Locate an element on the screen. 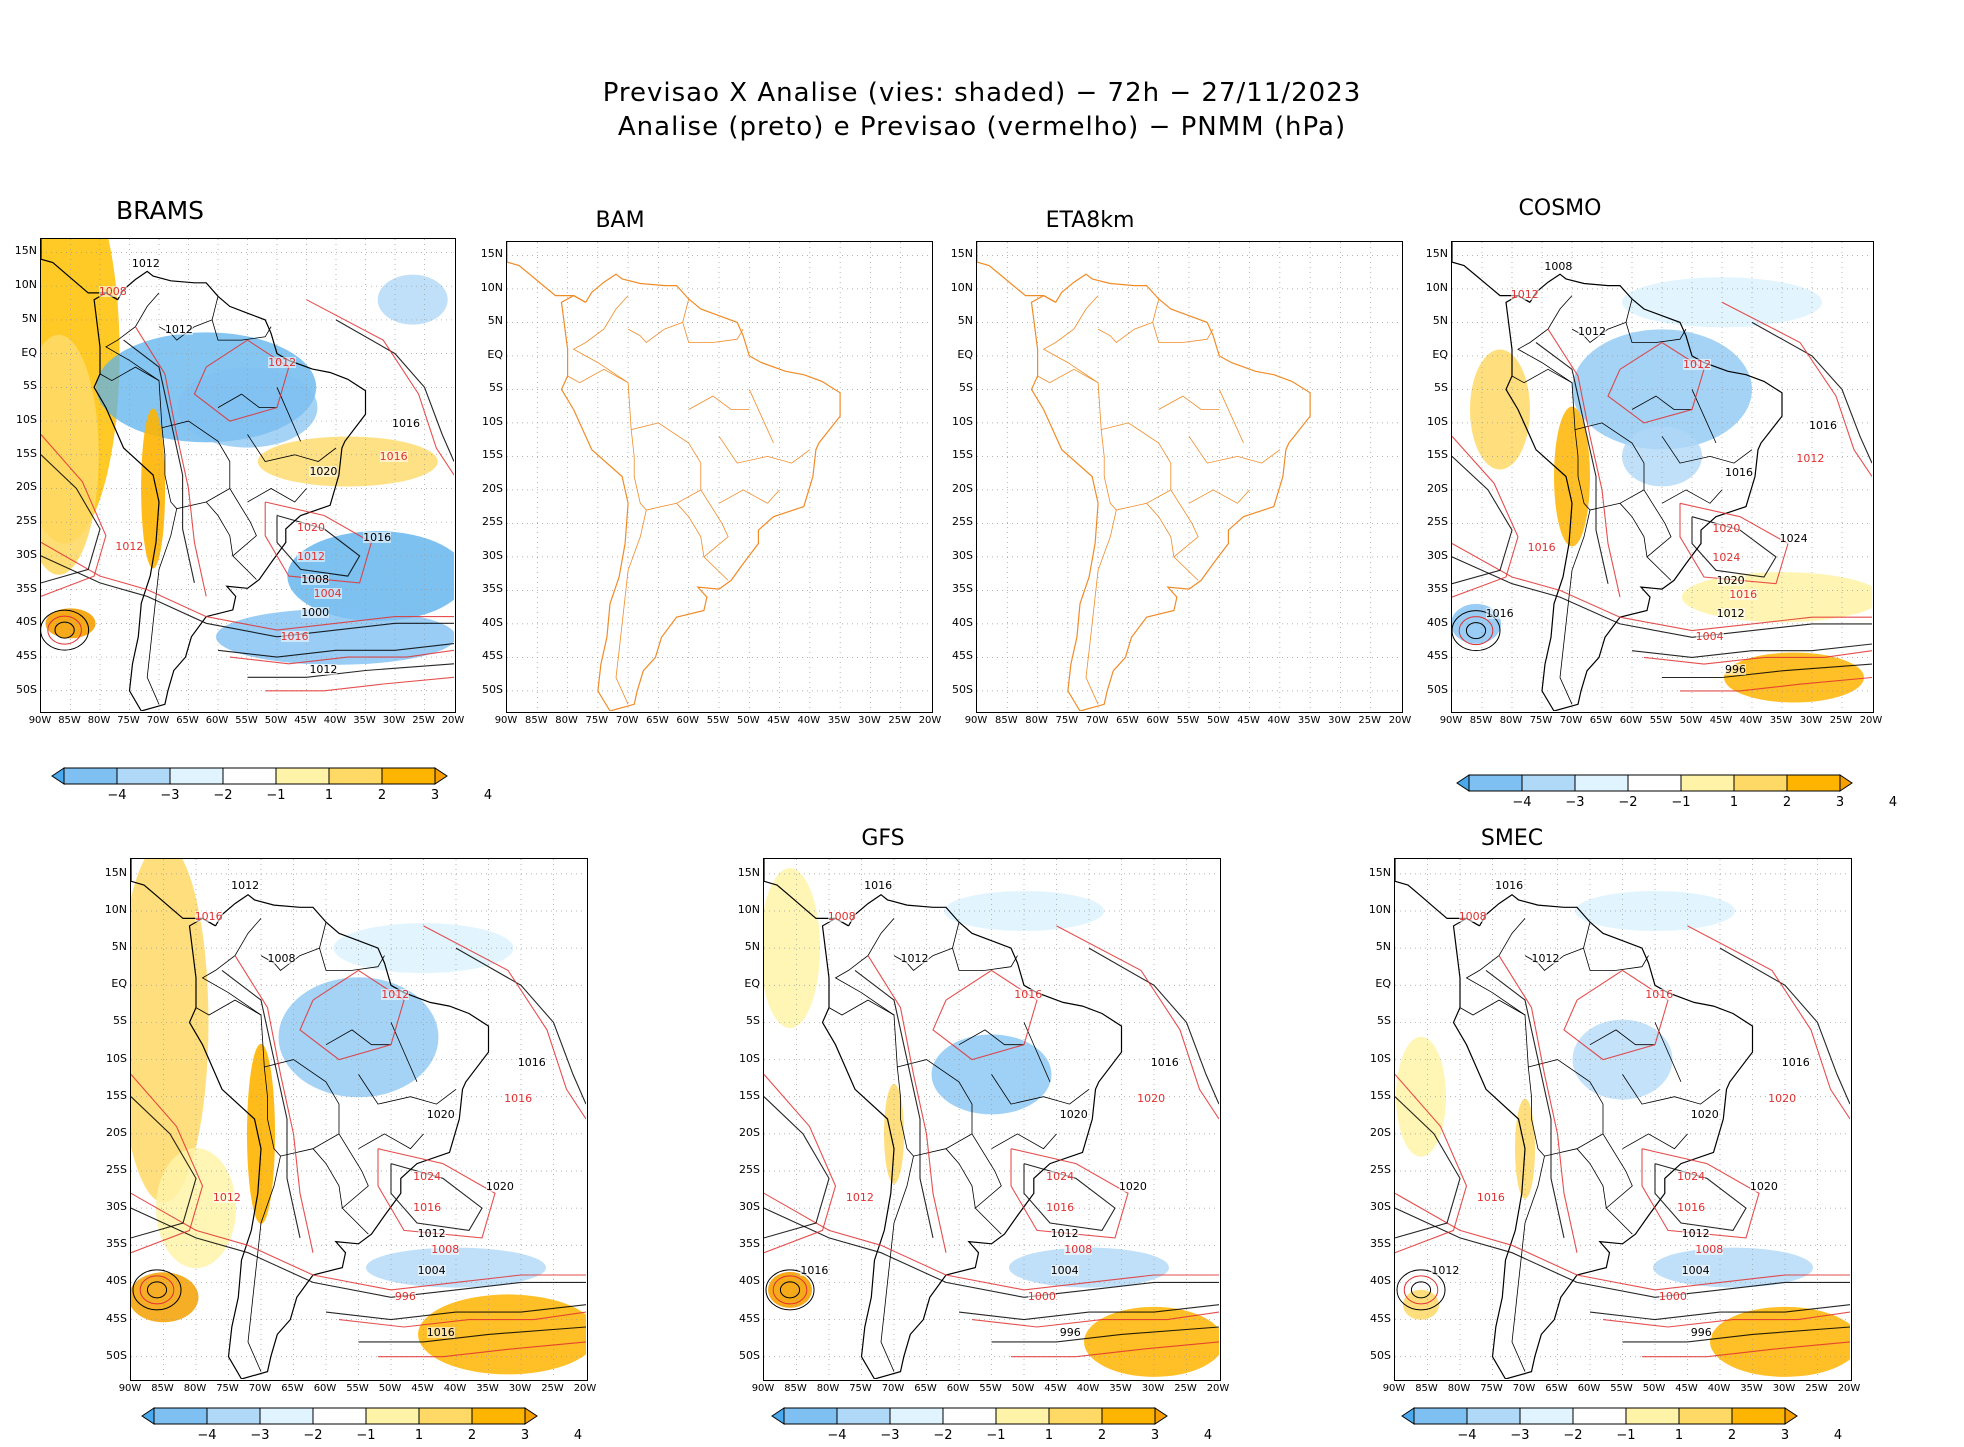  bam-central-america-coast is located at coordinates (546, 272).